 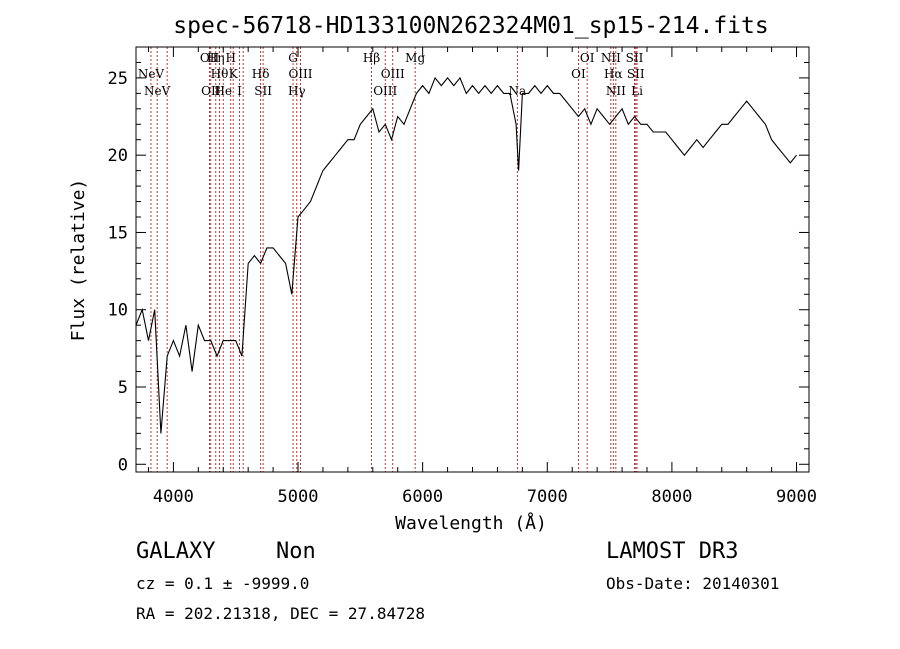 What do you see at coordinates (422, 497) in the screenshot?
I see `x-tick-label: 6000` at bounding box center [422, 497].